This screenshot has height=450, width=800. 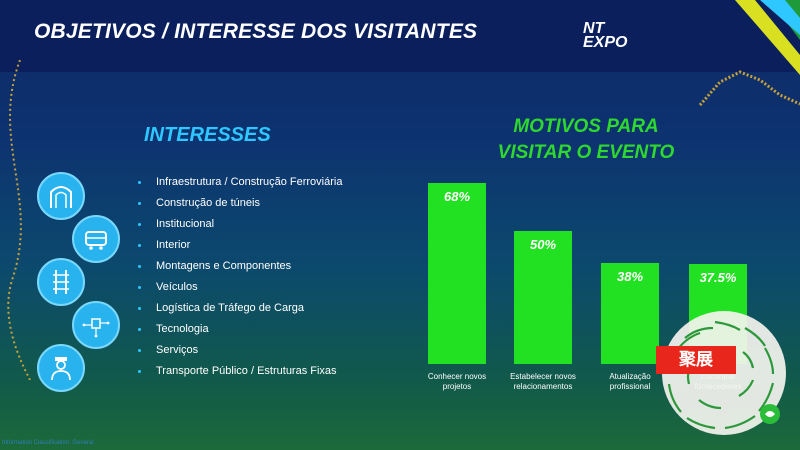 I want to click on chart-value-label: 68%, so click(x=457, y=196).